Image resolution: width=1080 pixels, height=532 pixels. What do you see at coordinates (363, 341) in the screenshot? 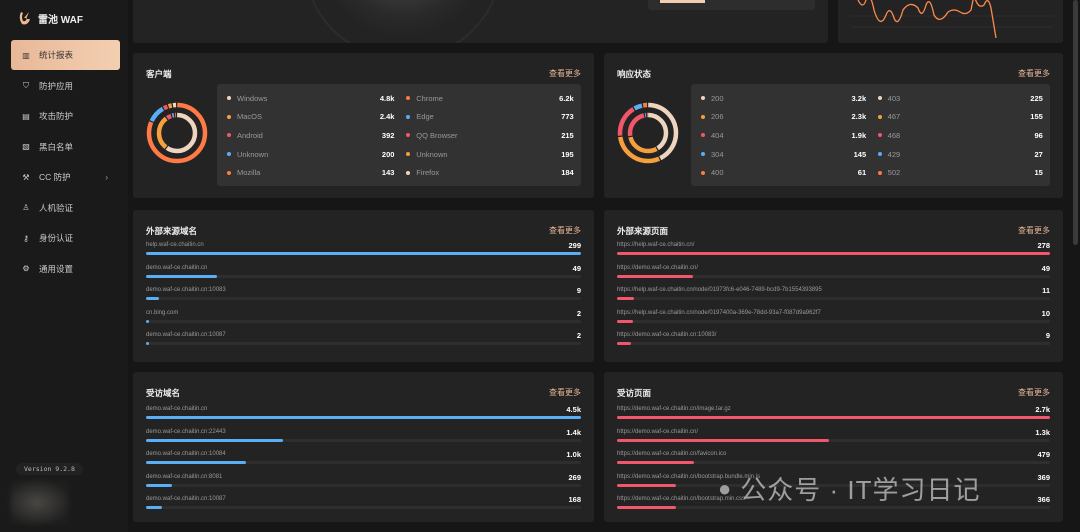
I see `list-item: demo.waf-ce.chaitin.cn:10087 2` at bounding box center [363, 341].